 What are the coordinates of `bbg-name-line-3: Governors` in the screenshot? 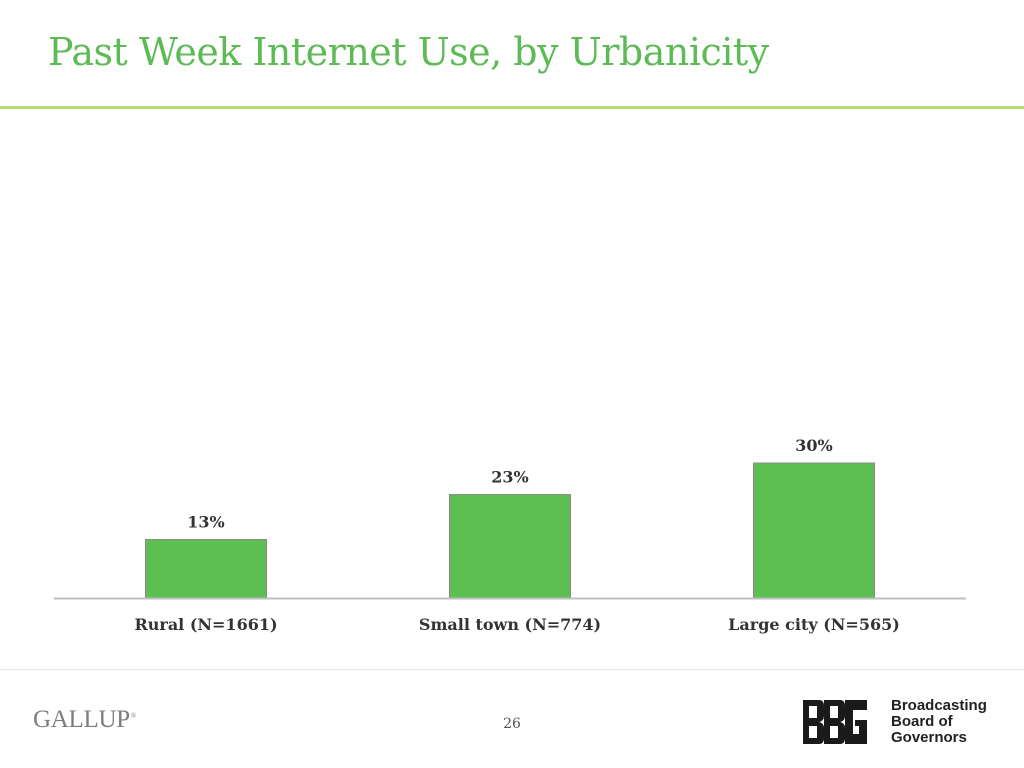 It's located at (929, 737).